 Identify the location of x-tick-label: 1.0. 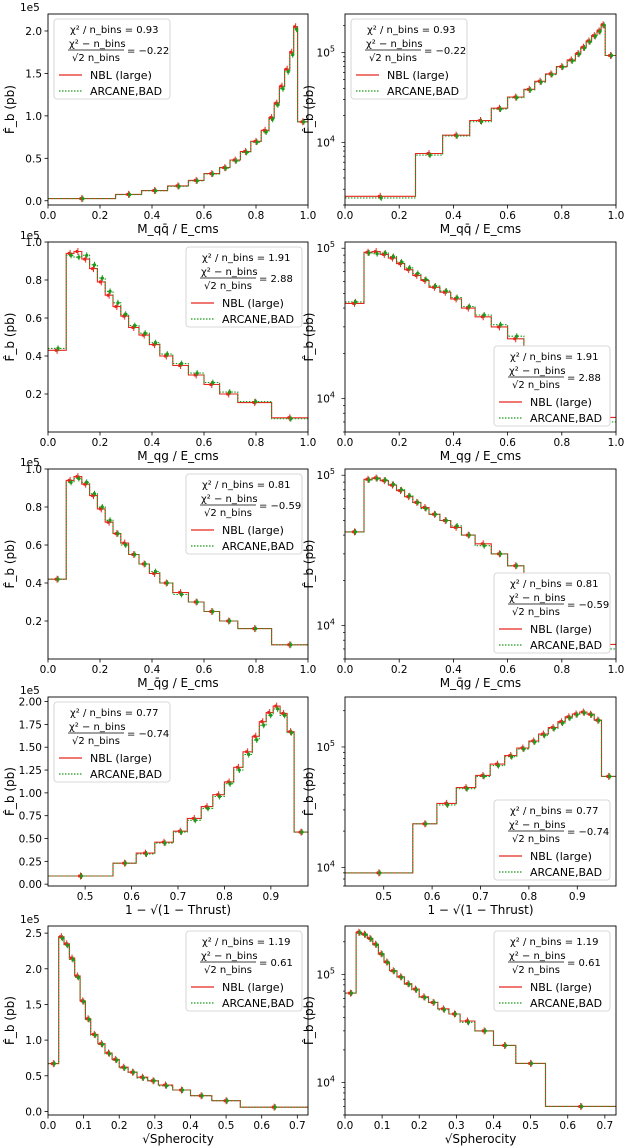
(616, 216).